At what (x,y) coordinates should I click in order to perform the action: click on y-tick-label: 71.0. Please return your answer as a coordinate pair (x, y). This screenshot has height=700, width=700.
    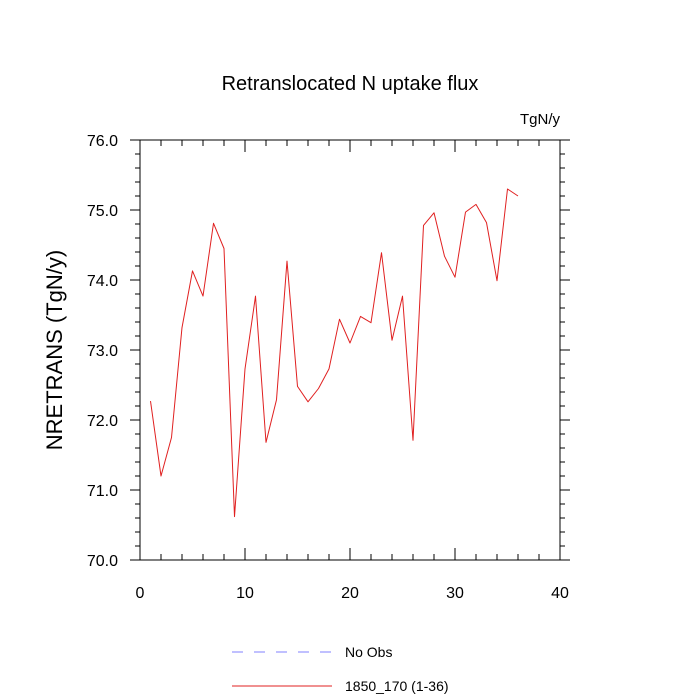
    Looking at the image, I should click on (102, 491).